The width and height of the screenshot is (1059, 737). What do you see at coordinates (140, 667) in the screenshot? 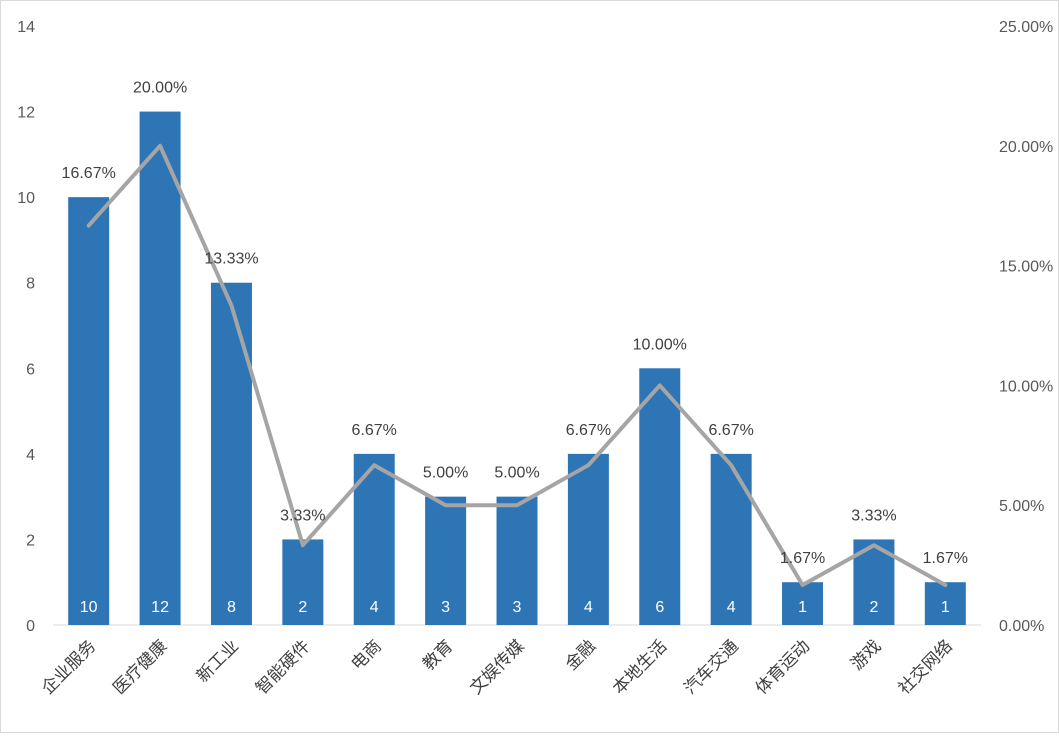
I see `x-category-label: 医疗健康` at bounding box center [140, 667].